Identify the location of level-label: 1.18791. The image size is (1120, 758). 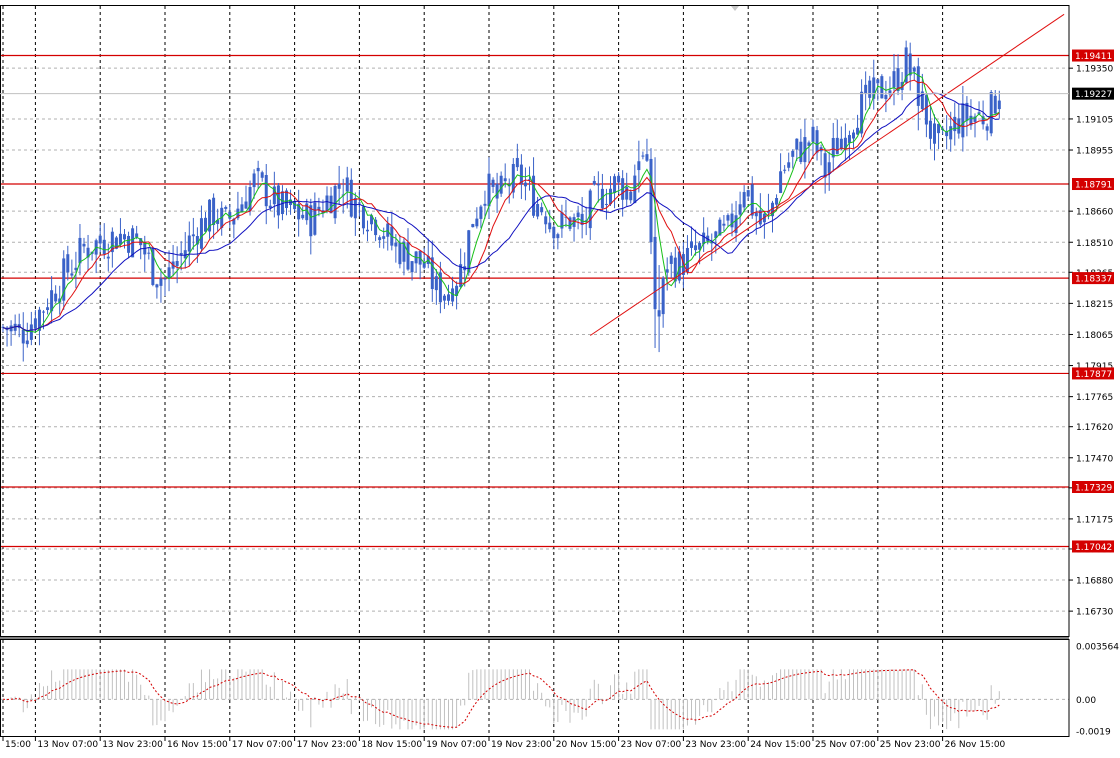
(1093, 186).